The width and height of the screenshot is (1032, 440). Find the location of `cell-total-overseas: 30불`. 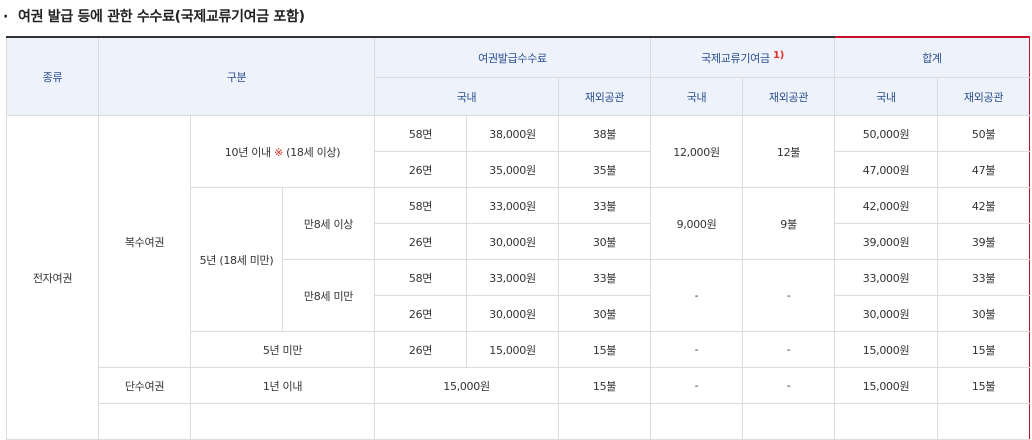

cell-total-overseas: 30불 is located at coordinates (984, 313).